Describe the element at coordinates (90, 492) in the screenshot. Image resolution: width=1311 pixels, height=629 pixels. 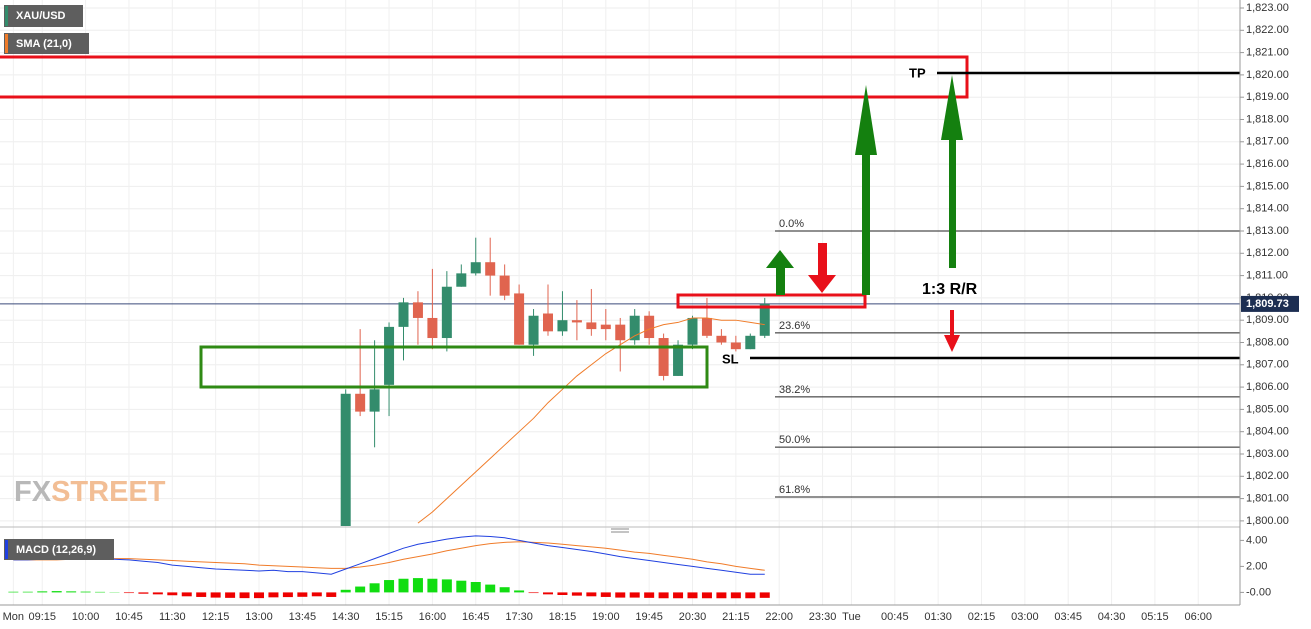
I see `watermark: FXSTREET` at that location.